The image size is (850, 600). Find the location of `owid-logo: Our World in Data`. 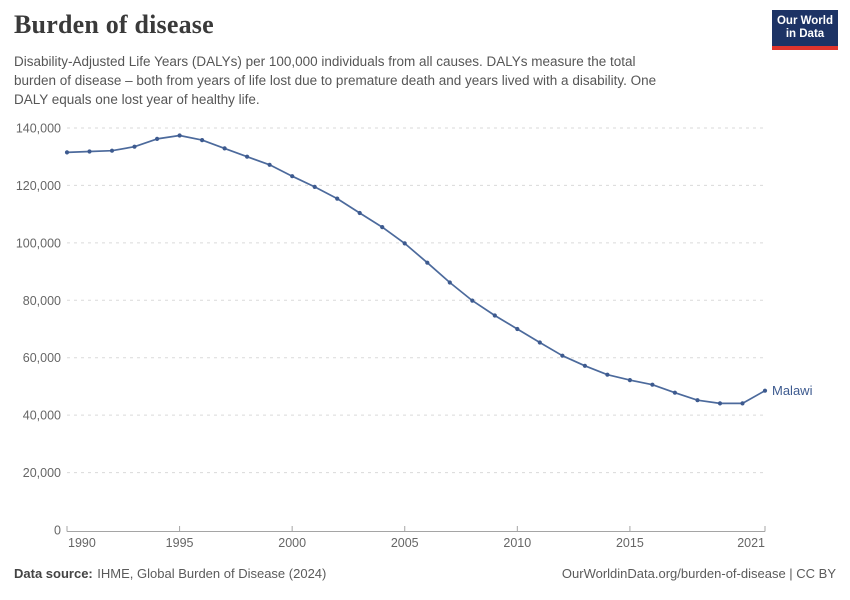

owid-logo: Our World in Data is located at coordinates (805, 30).